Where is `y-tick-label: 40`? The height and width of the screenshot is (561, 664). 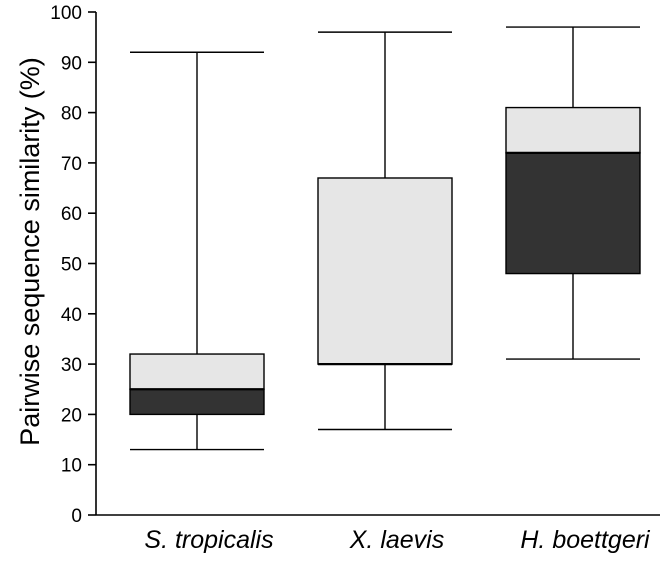 y-tick-label: 40 is located at coordinates (71, 315).